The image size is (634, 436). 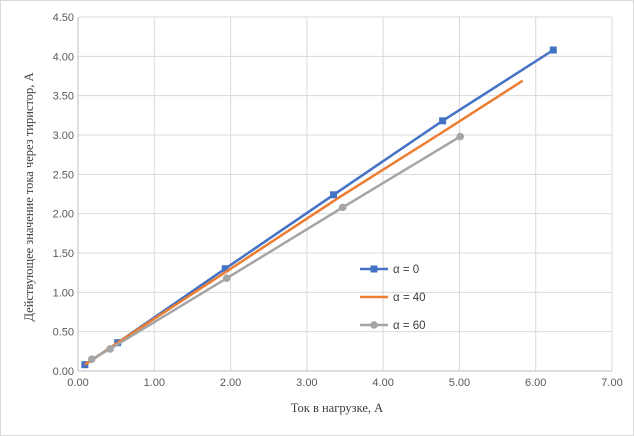 What do you see at coordinates (63, 97) in the screenshot?
I see `y-tick-label: 3.50` at bounding box center [63, 97].